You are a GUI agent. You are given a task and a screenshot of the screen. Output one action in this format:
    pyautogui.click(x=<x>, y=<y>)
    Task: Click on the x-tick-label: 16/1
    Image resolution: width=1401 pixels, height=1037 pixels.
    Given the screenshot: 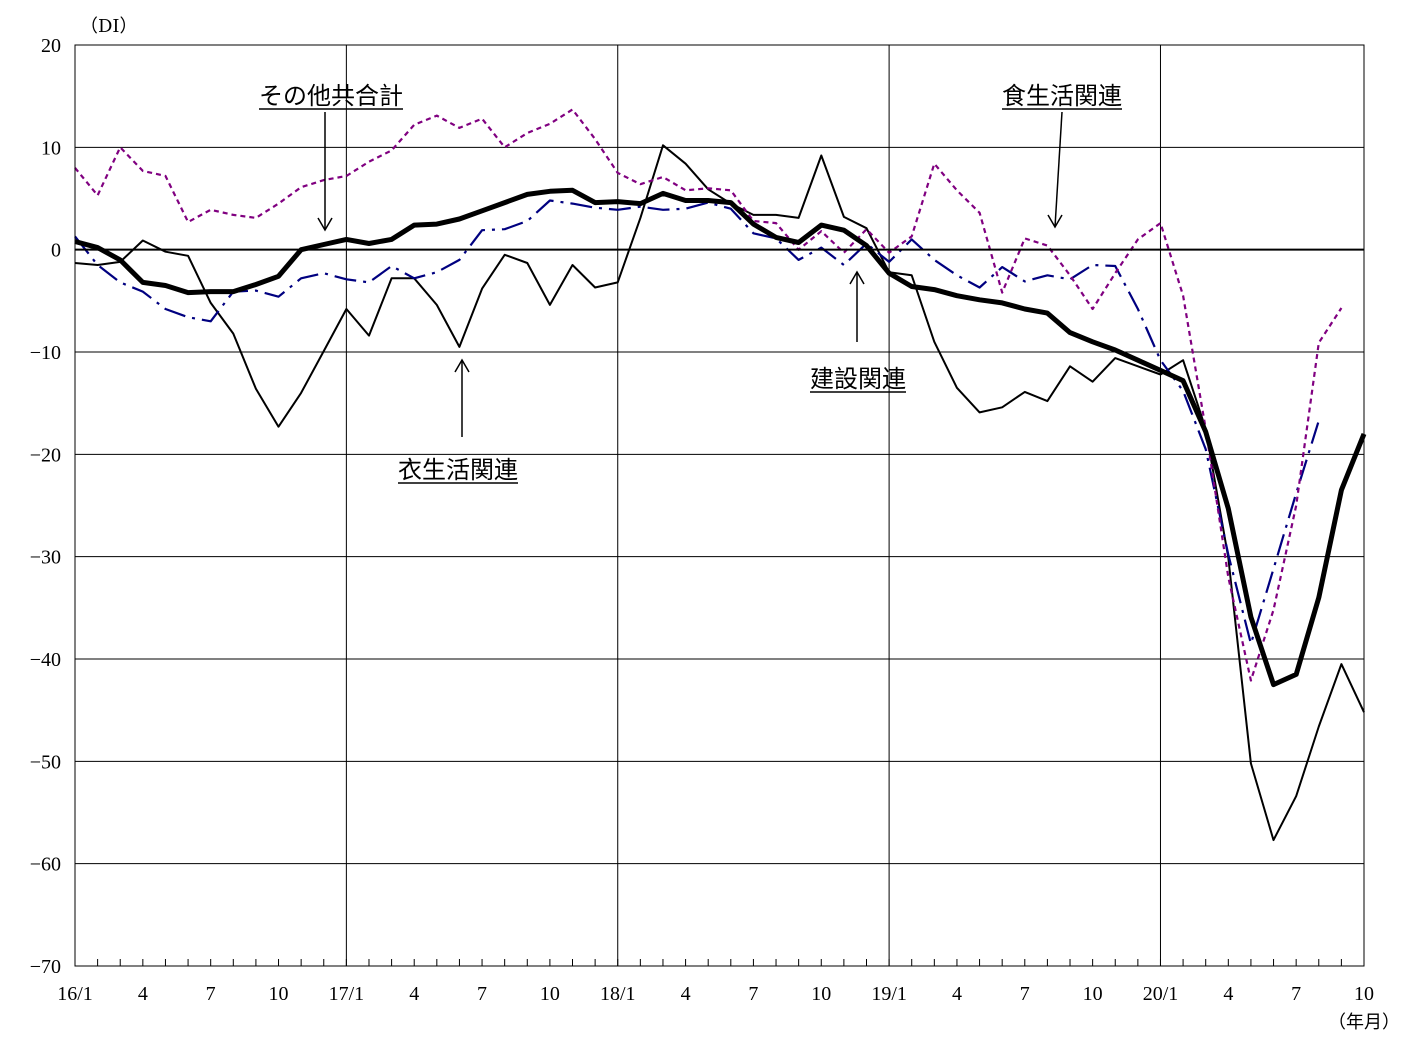 What is the action you would take?
    pyautogui.click(x=75, y=994)
    